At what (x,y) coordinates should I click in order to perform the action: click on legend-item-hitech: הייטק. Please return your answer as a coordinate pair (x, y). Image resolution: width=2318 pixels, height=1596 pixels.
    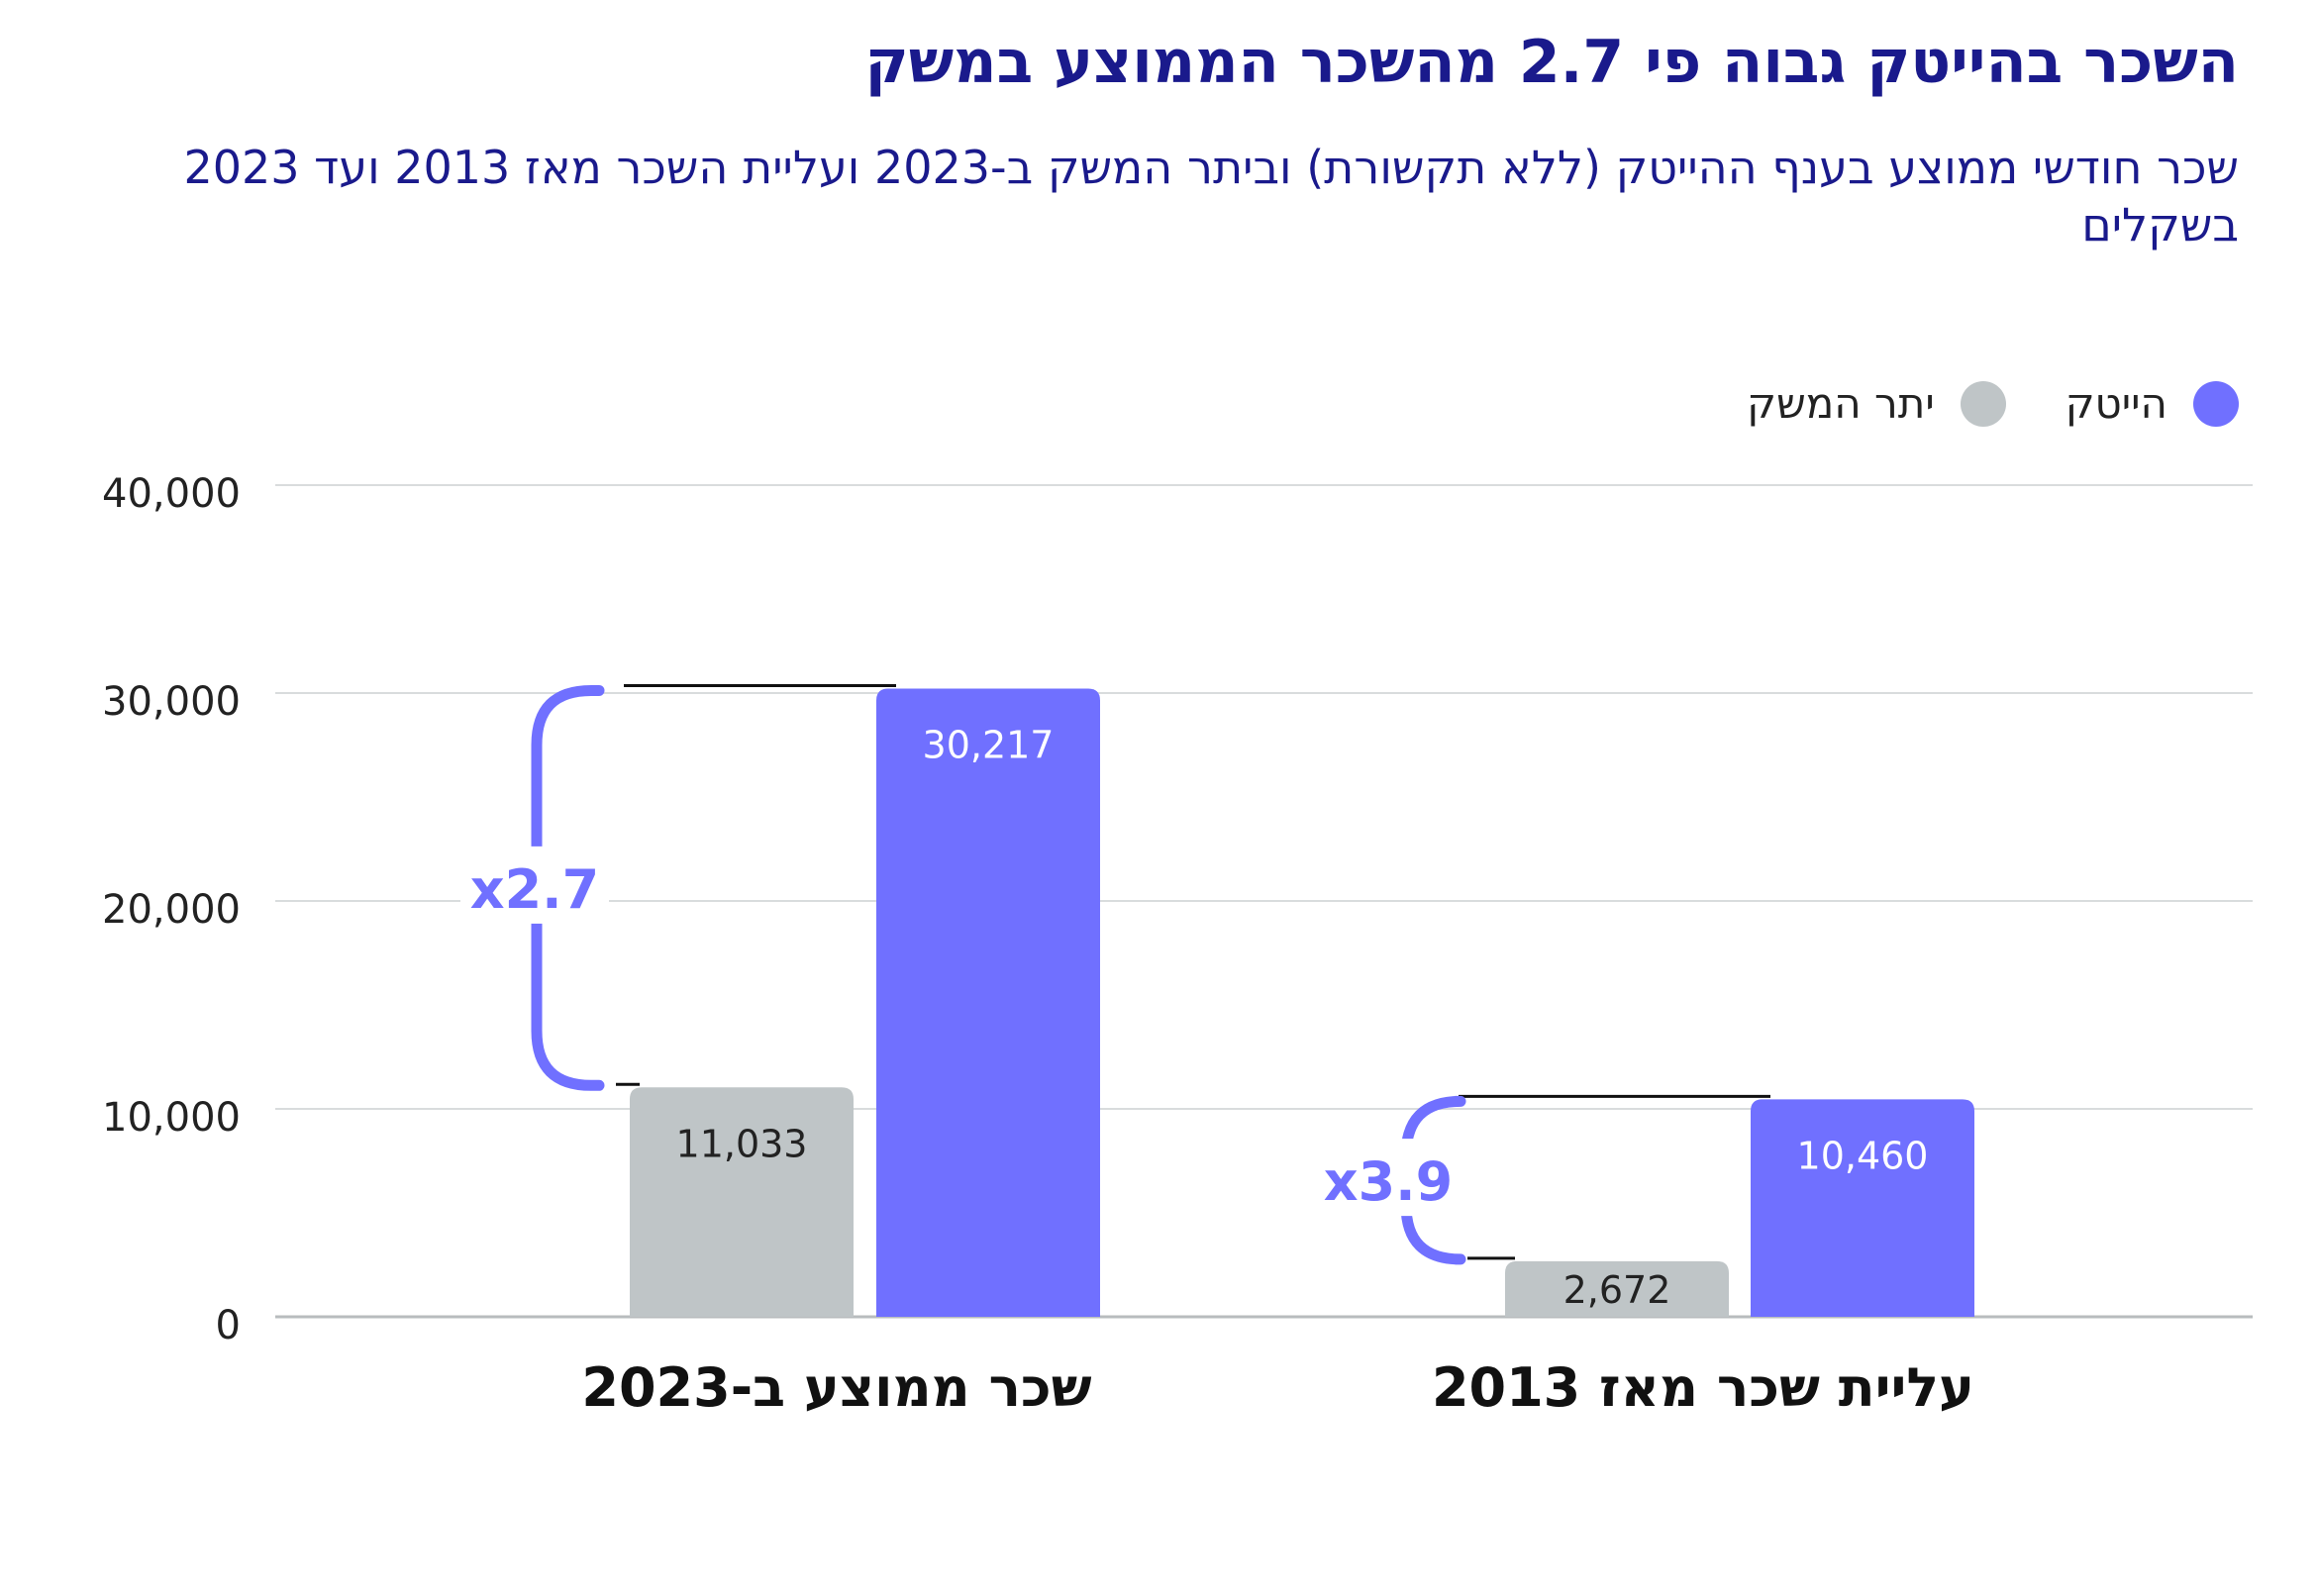
    Looking at the image, I should click on (2152, 404).